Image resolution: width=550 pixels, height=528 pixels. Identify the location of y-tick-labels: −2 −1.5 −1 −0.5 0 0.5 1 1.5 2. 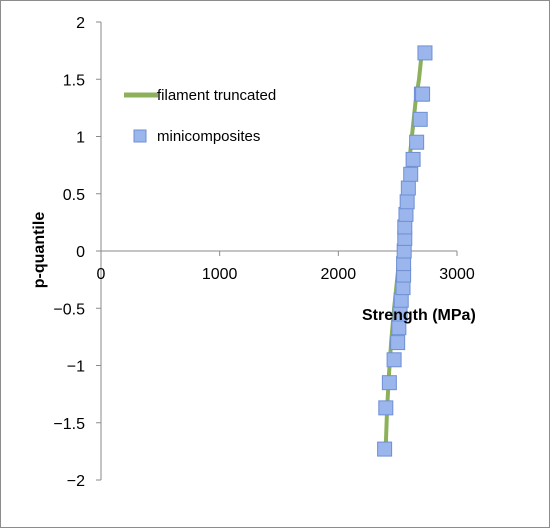
(77, 252).